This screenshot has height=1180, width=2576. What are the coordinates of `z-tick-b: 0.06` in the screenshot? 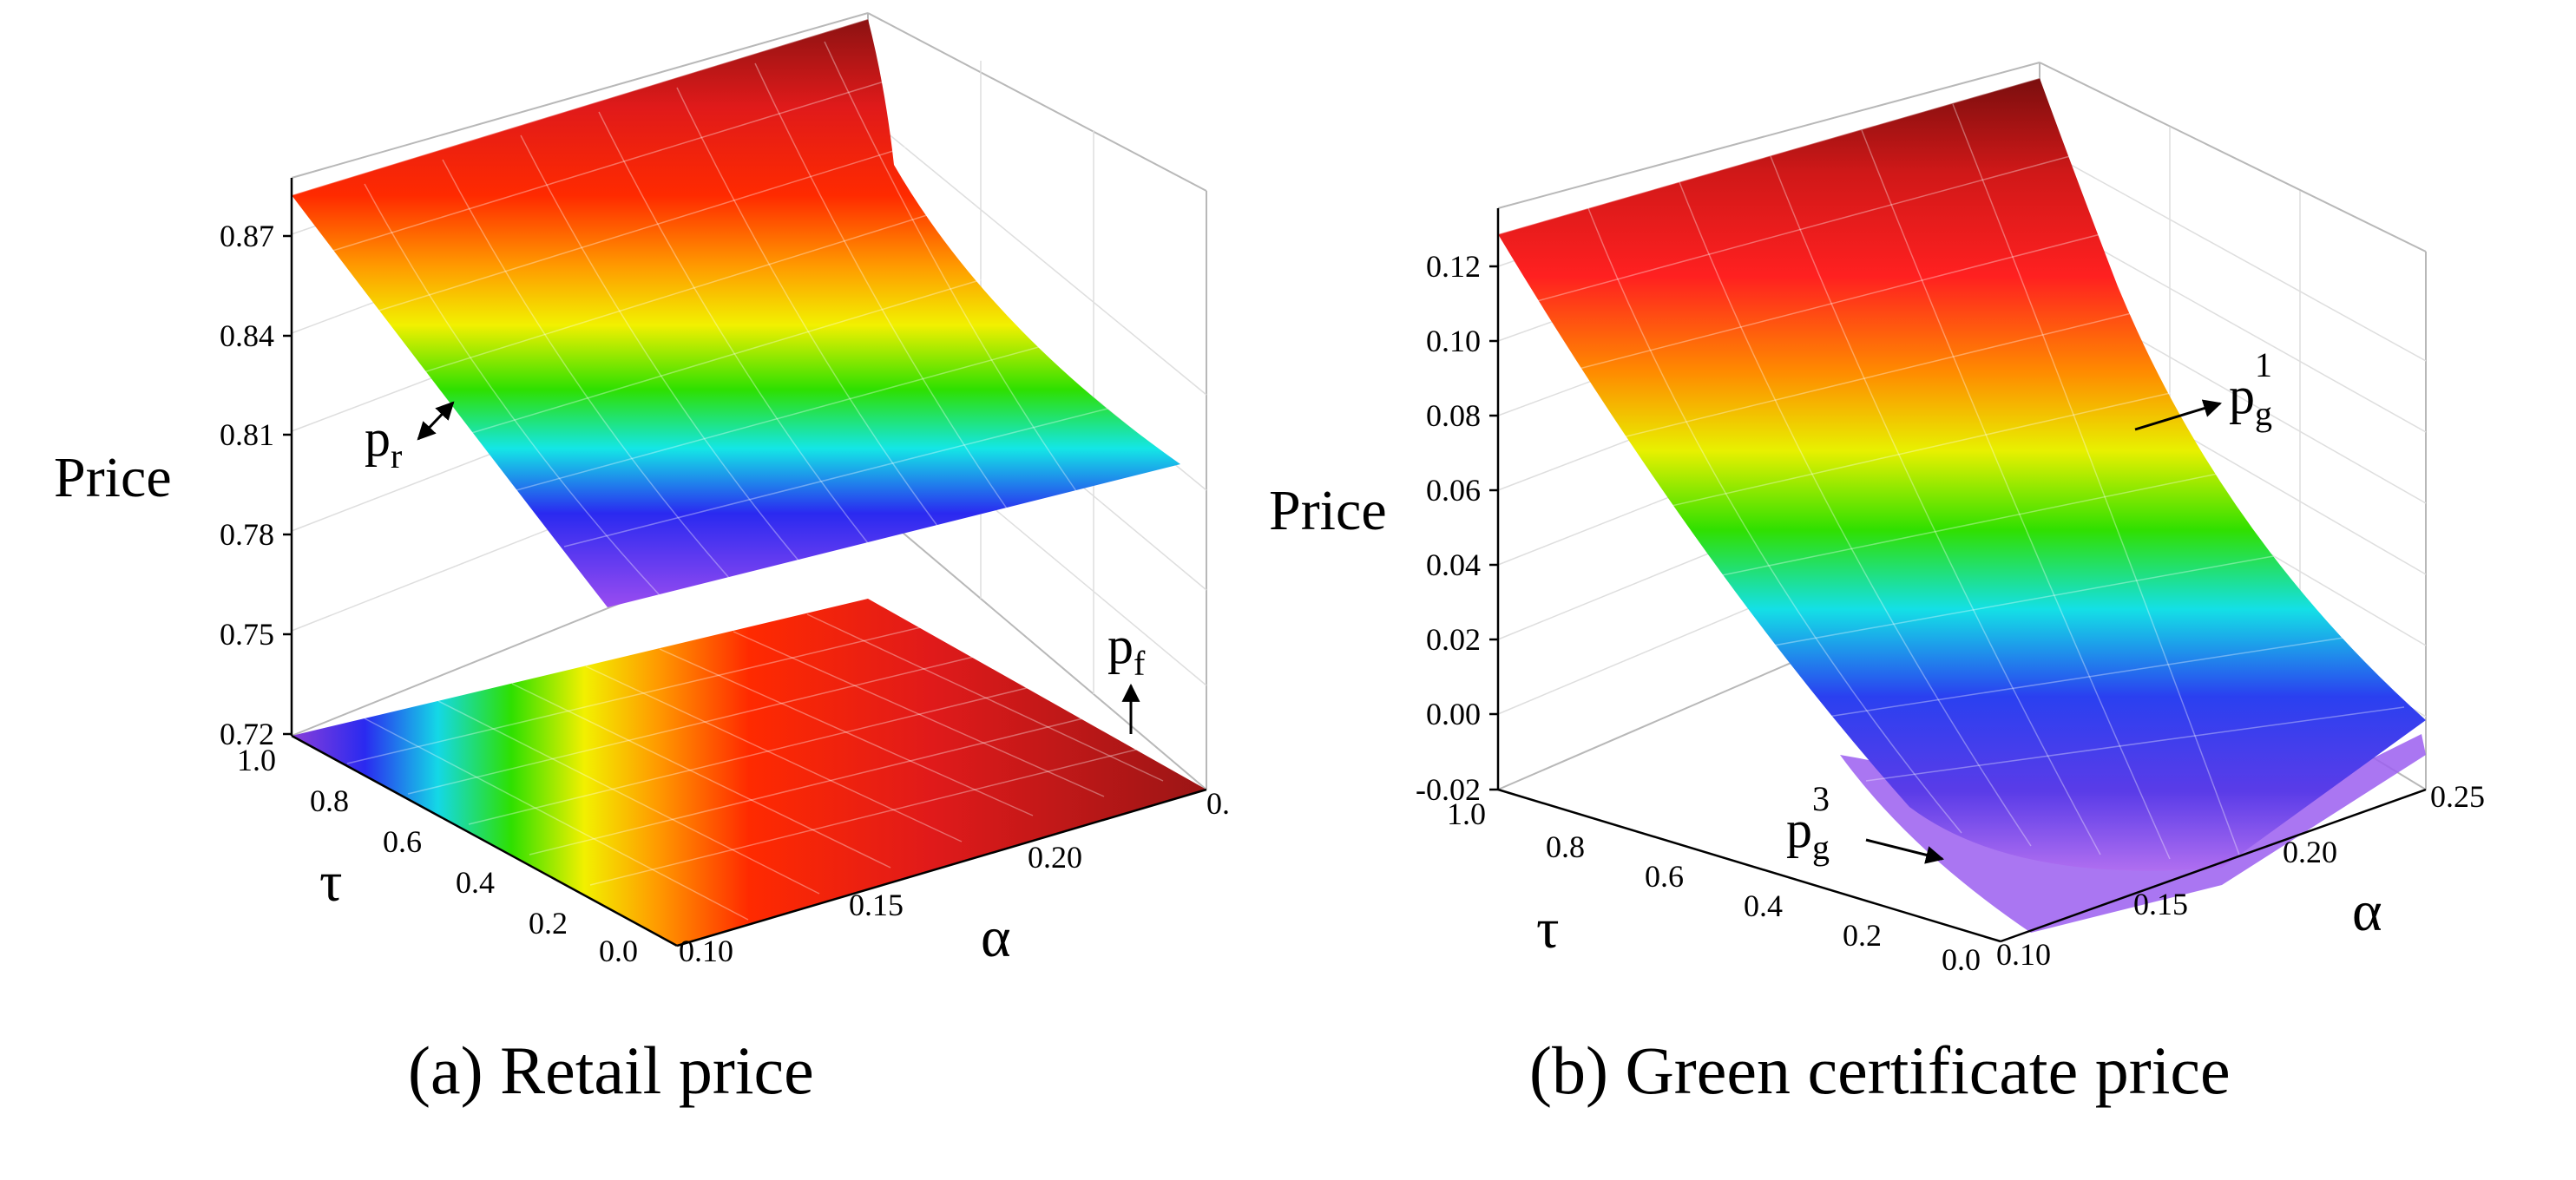 It's located at (1454, 491).